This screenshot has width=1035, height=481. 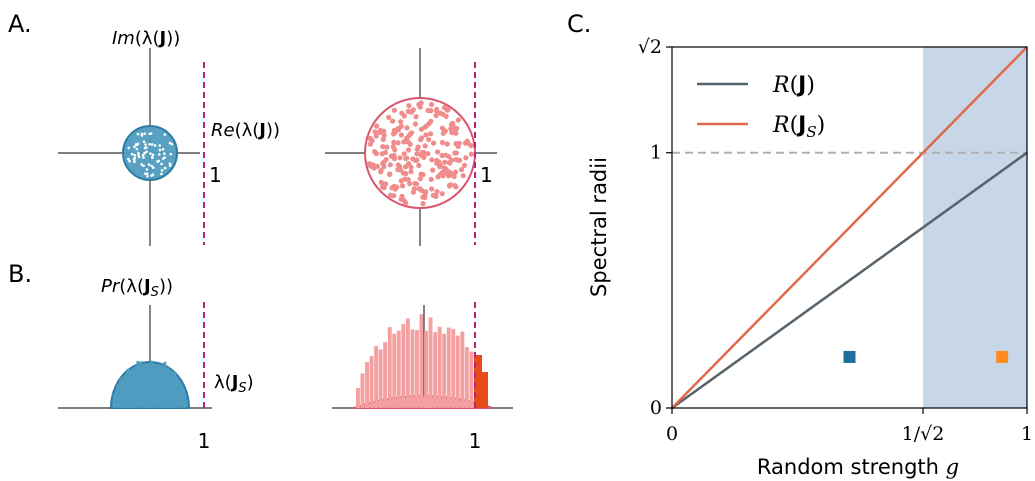 I want to click on panel-a-left-eigenvalue-scatter, so click(x=150, y=155).